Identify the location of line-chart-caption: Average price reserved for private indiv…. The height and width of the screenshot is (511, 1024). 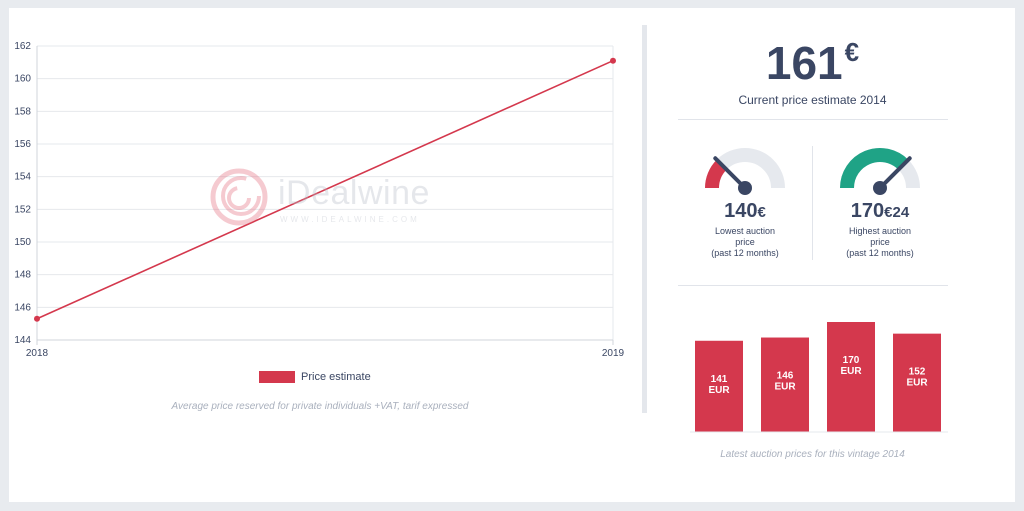
(320, 406).